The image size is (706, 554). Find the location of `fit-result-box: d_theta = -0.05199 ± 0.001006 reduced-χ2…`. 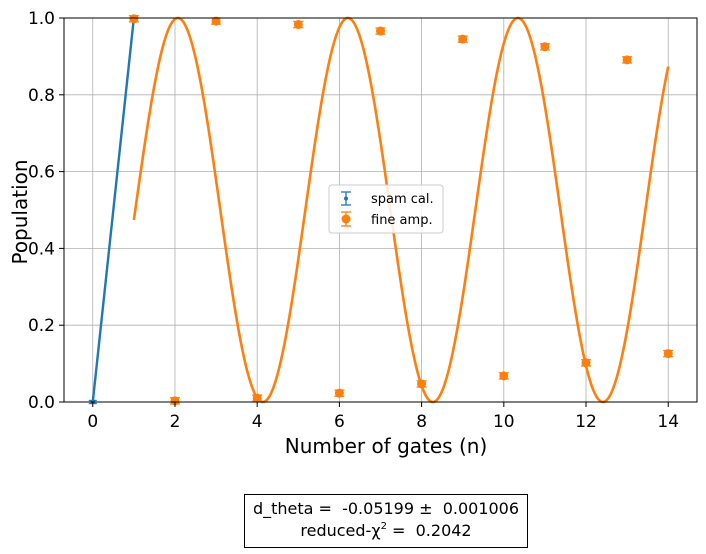

fit-result-box: d_theta = -0.05199 ± 0.001006 reduced-χ2… is located at coordinates (386, 521).